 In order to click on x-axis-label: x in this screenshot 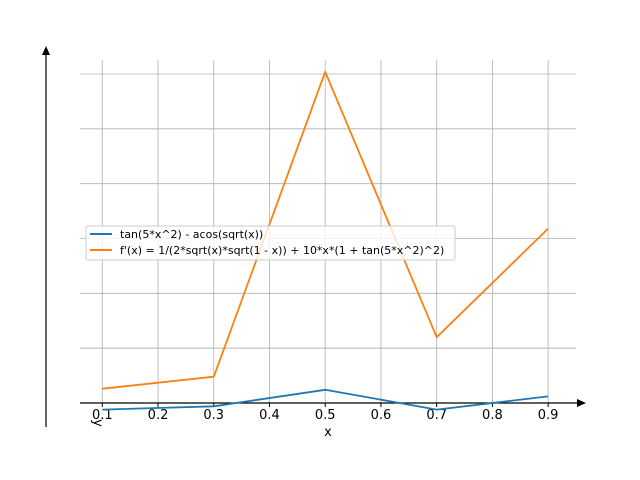, I will do `click(328, 432)`.